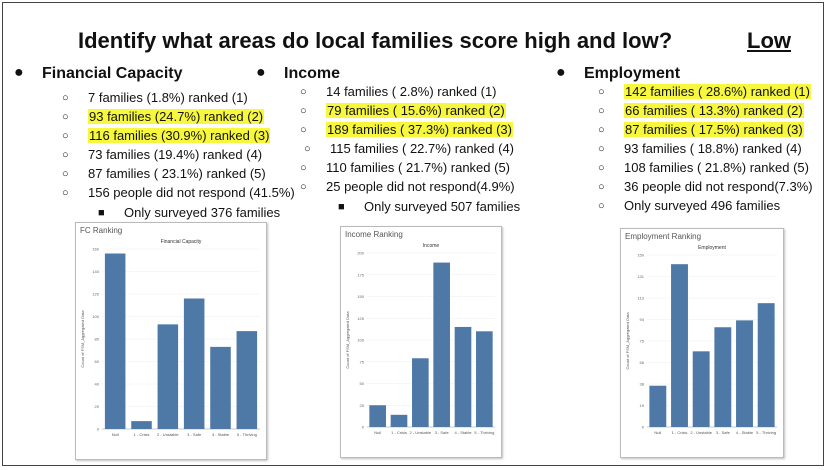 The width and height of the screenshot is (828, 470). I want to click on y-tick-label: 160, so click(95, 249).